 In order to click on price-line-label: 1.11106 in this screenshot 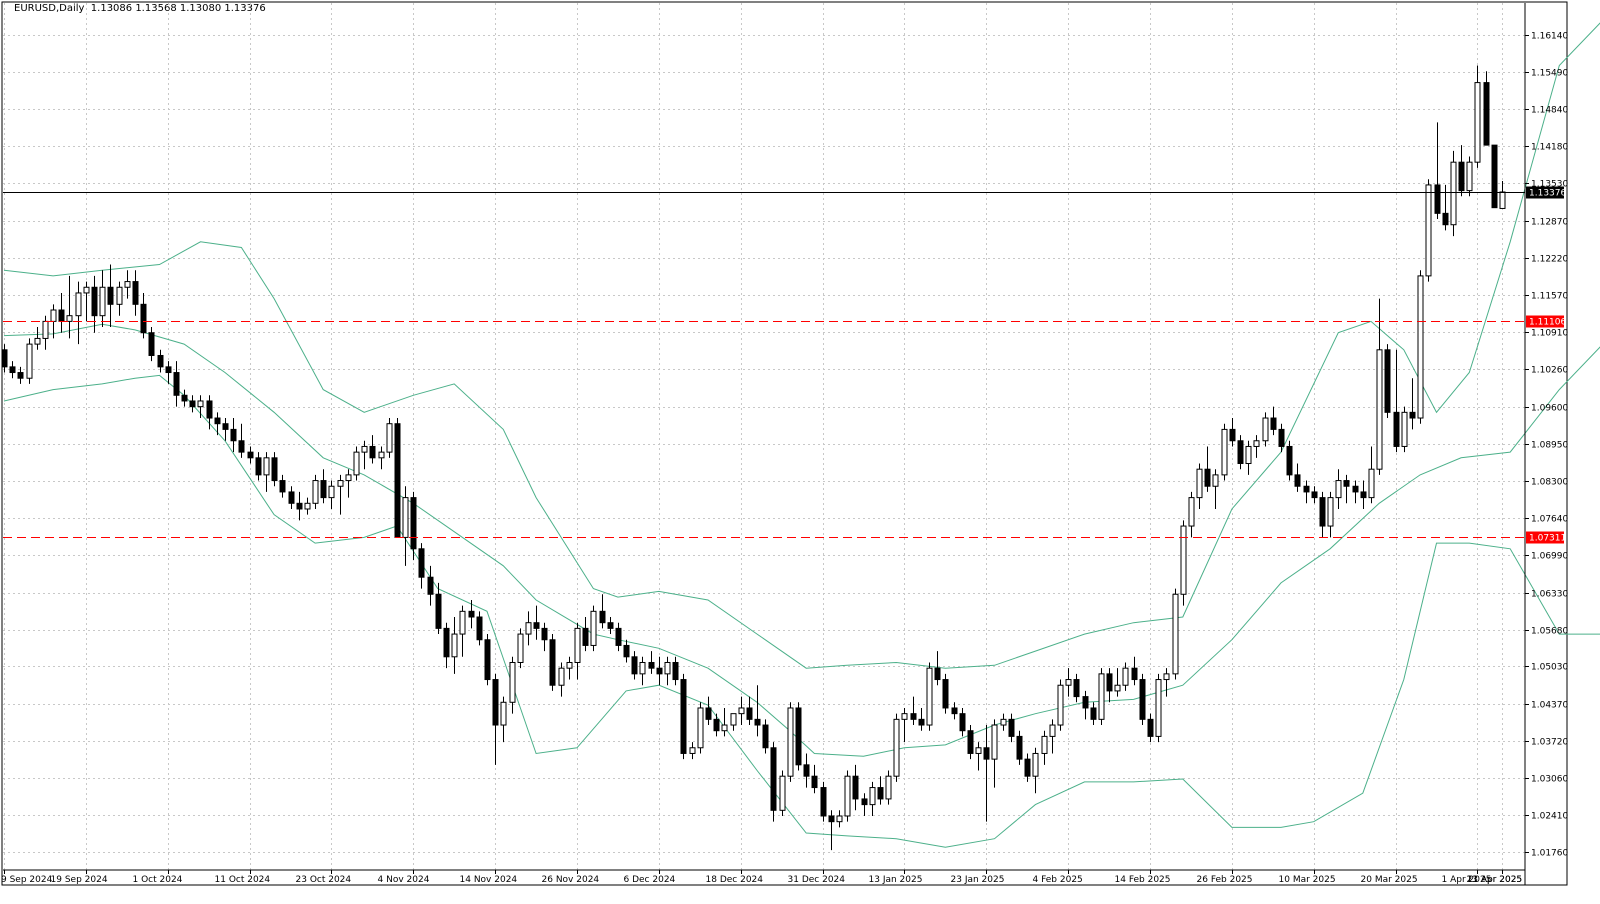, I will do `click(1547, 323)`.